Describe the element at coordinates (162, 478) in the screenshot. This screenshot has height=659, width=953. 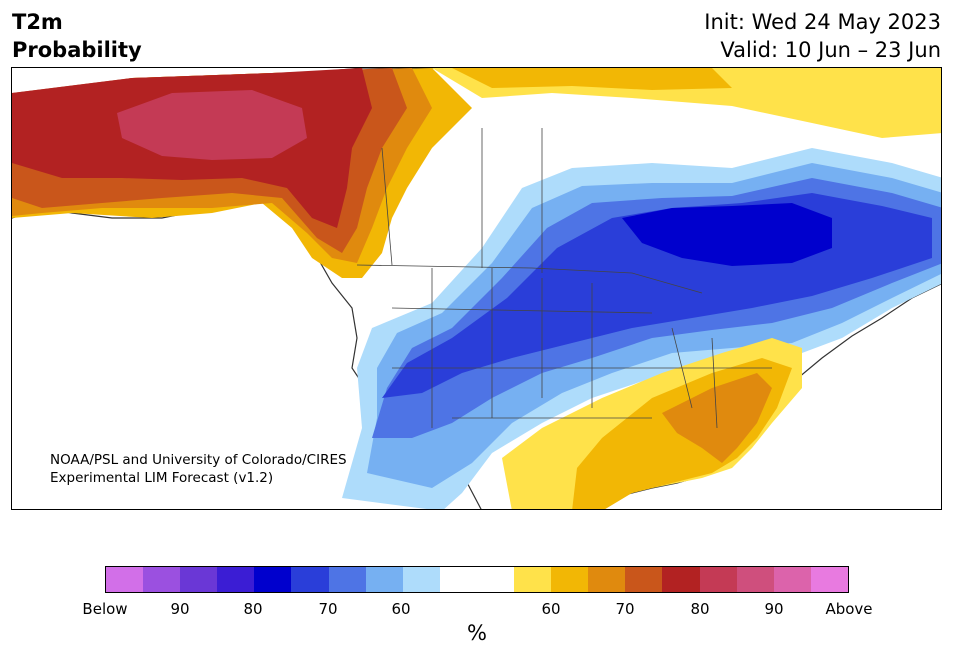
I see `credit-line-2: Experimental LIM Forecast (v1.2)` at that location.